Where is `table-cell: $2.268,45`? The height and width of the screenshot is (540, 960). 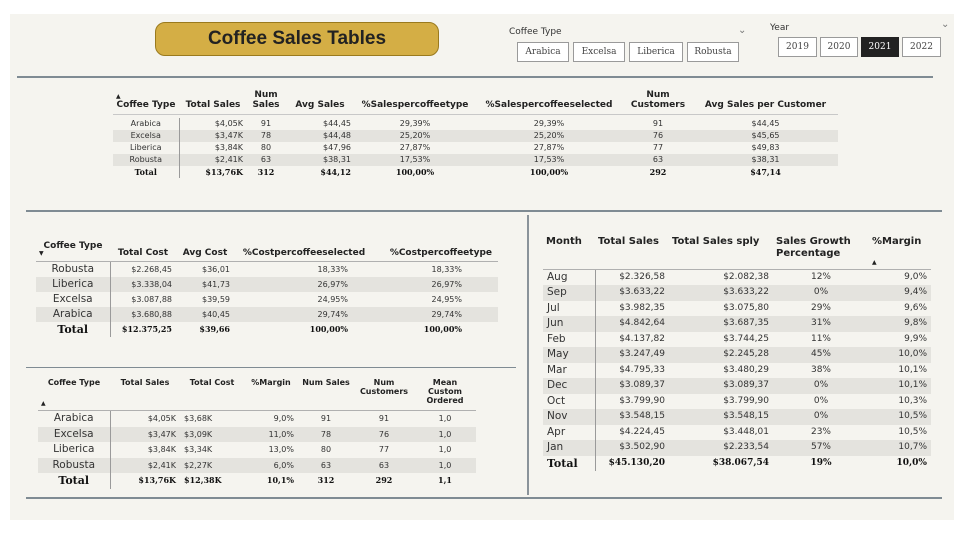
table-cell: $2.268,45 is located at coordinates (151, 270).